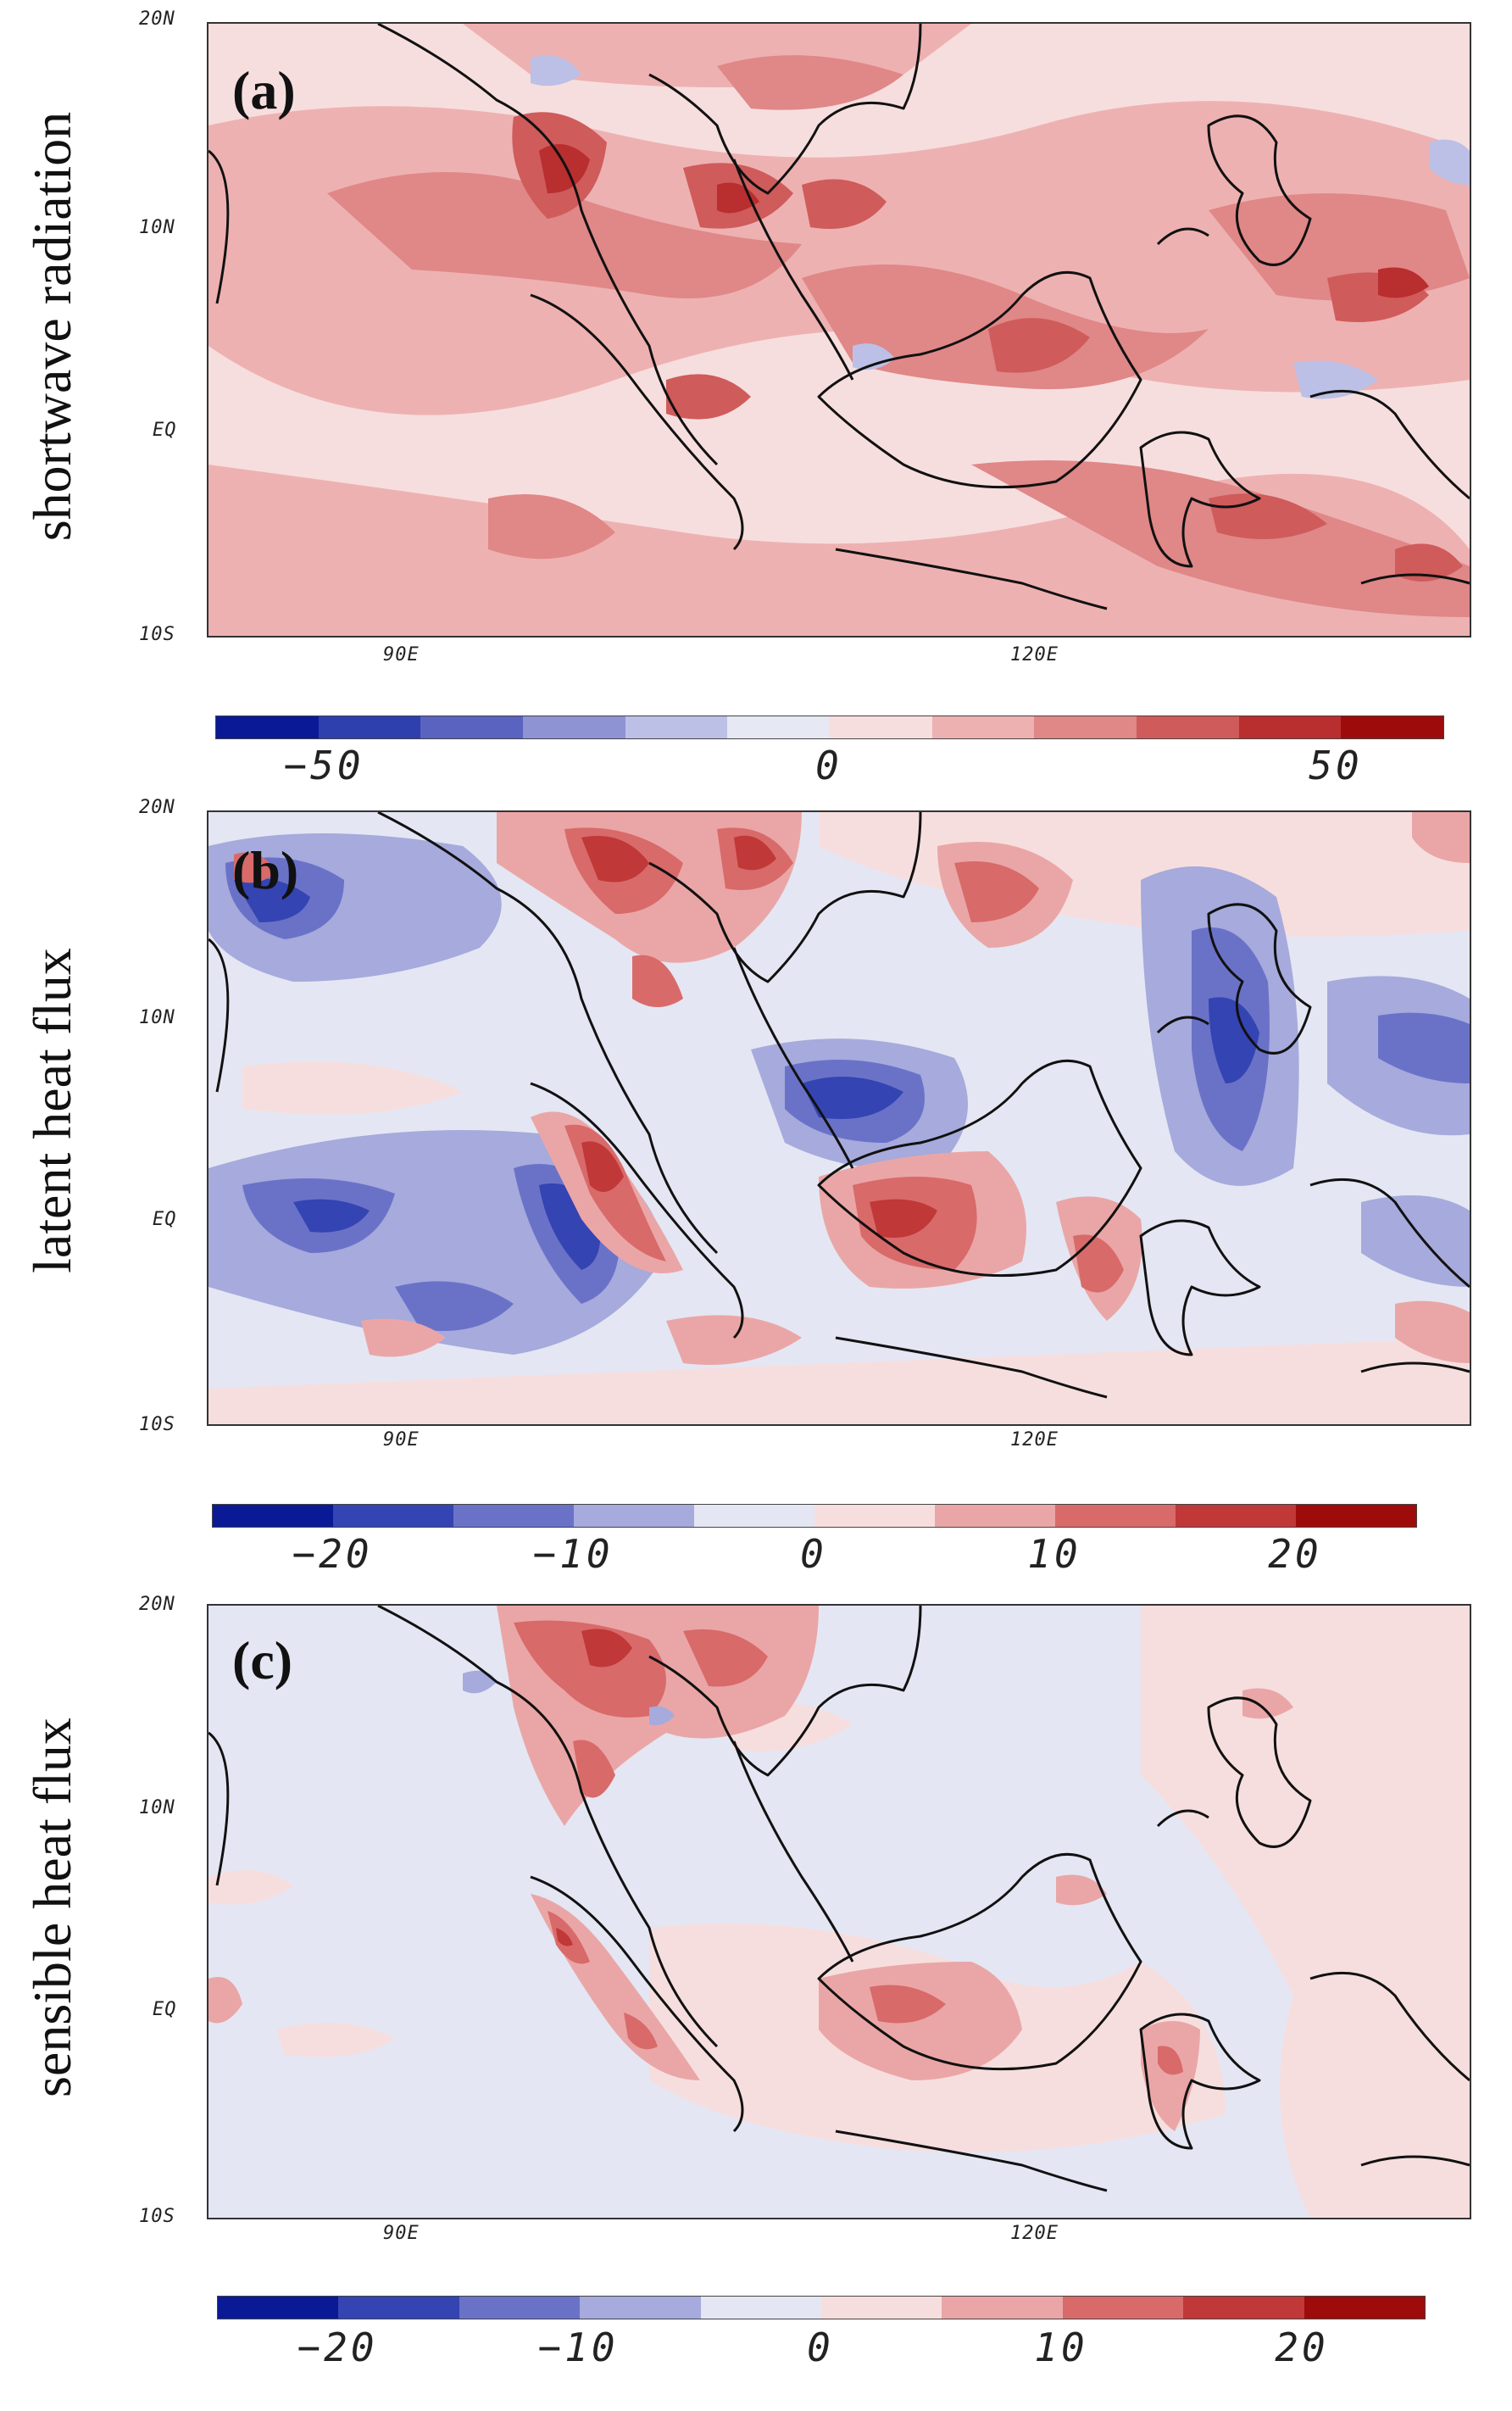  Describe the element at coordinates (1302, 2347) in the screenshot. I see `colorbar-c-tick: 20` at that location.